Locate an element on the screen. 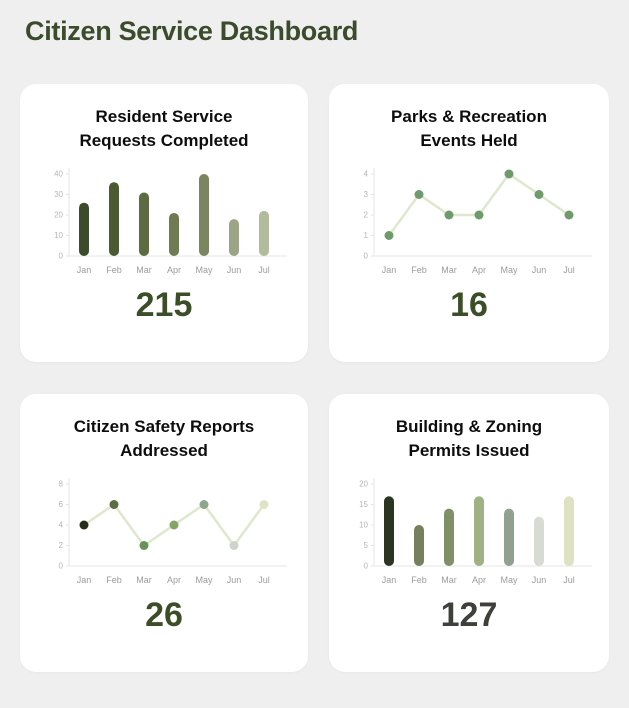 Image resolution: width=629 pixels, height=708 pixels. card-title-line: Parks & Recreation is located at coordinates (469, 116).